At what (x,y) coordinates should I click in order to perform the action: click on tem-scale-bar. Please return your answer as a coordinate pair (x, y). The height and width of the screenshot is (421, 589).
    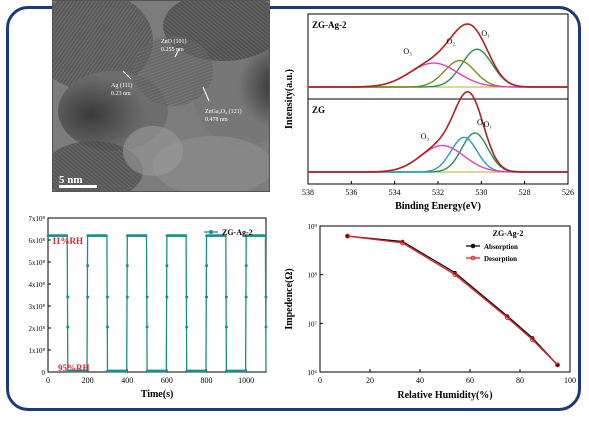
    Looking at the image, I should click on (78, 186).